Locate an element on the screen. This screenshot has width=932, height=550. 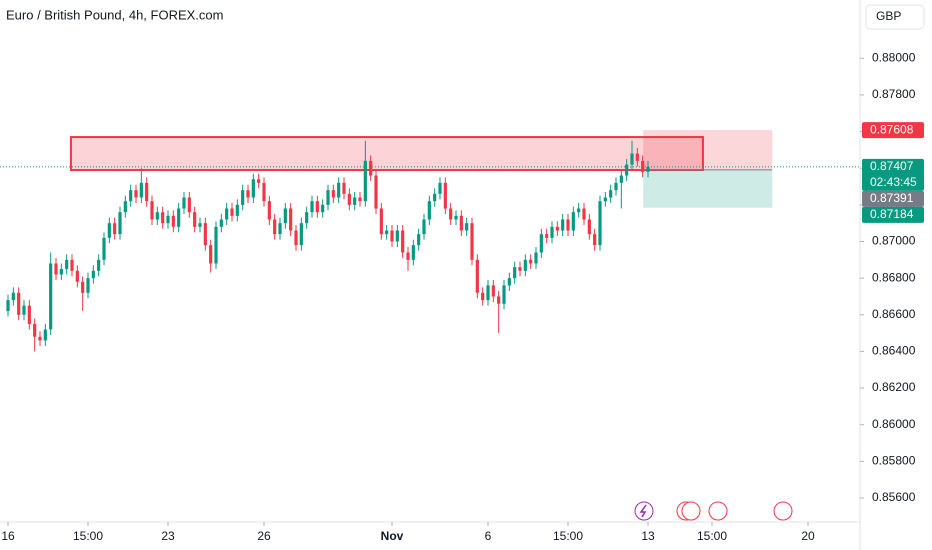
countdown: 02:43:45 is located at coordinates (893, 182).